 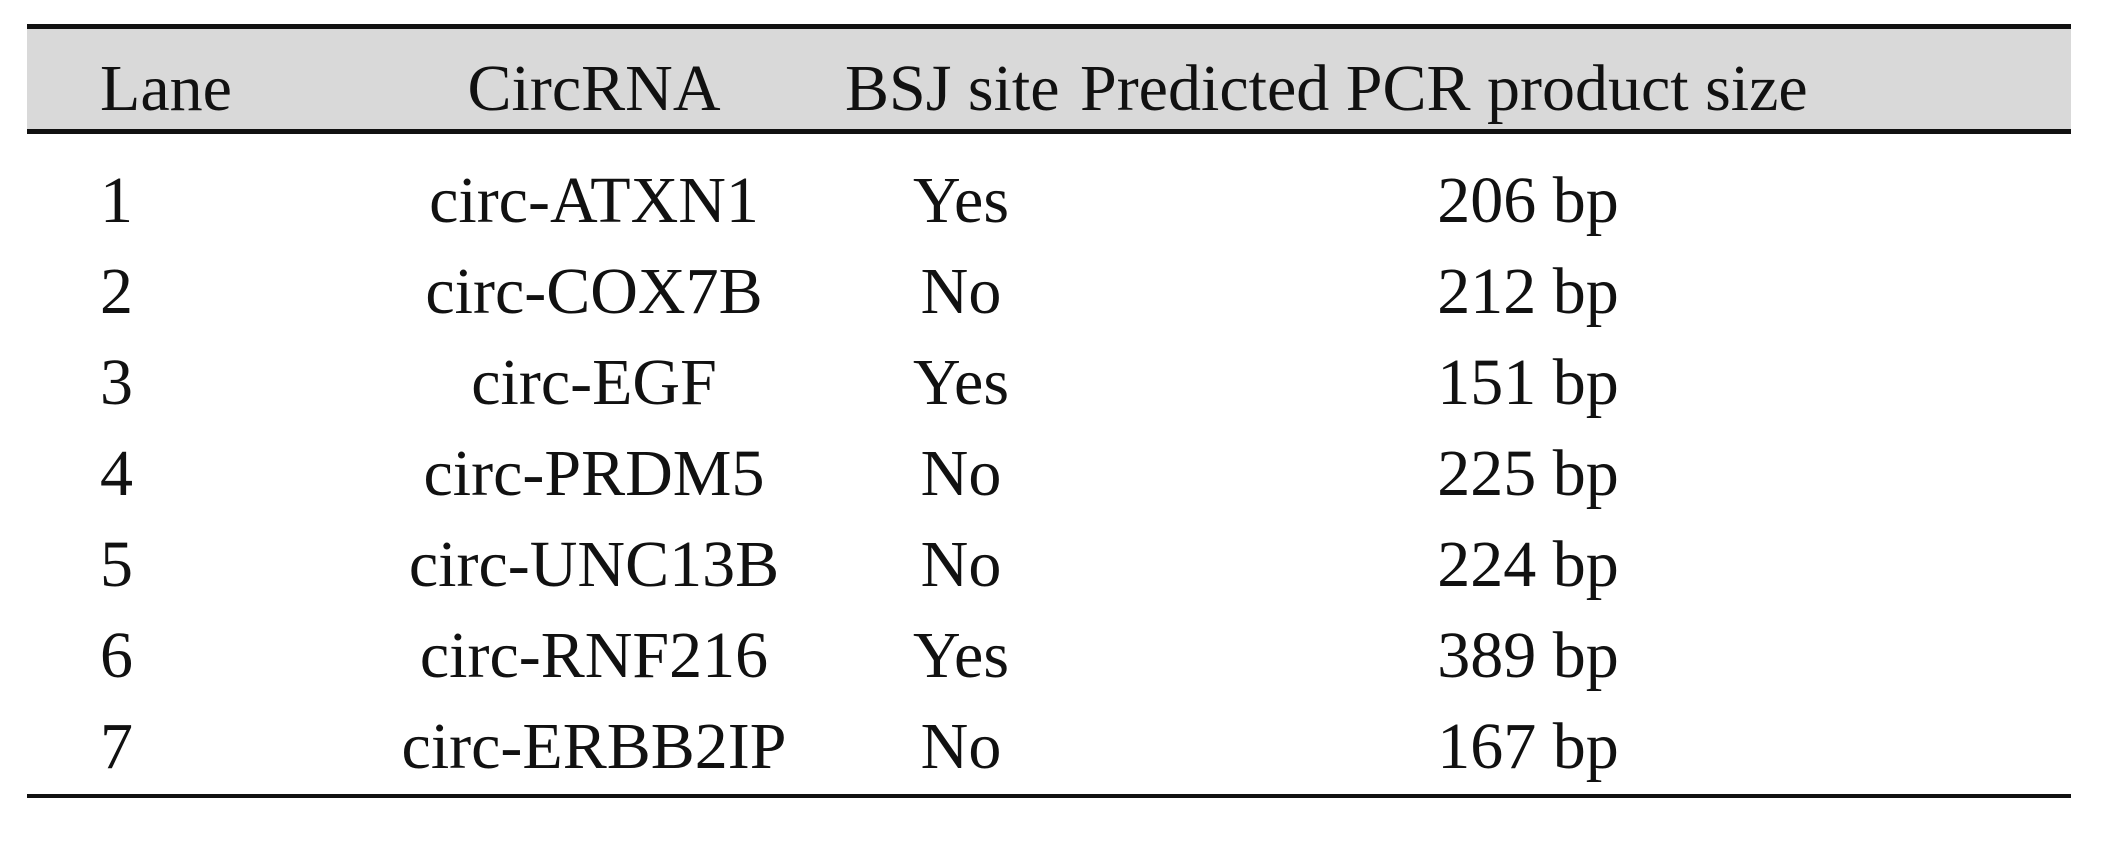 What do you see at coordinates (594, 655) in the screenshot?
I see `cell-circrna: circ-RNF216` at bounding box center [594, 655].